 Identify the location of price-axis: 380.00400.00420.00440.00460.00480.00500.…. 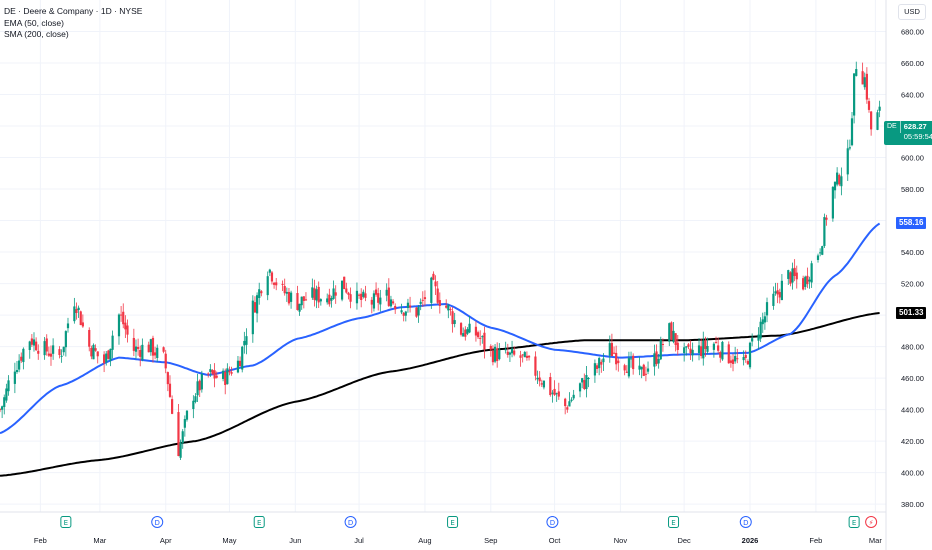
(904, 275).